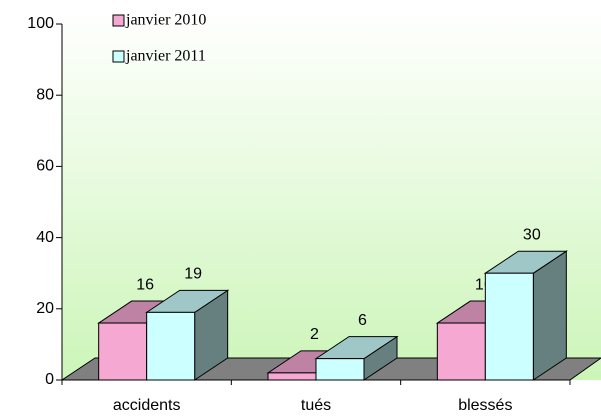 The width and height of the screenshot is (601, 417). What do you see at coordinates (316, 405) in the screenshot?
I see `x-tick-label: tués` at bounding box center [316, 405].